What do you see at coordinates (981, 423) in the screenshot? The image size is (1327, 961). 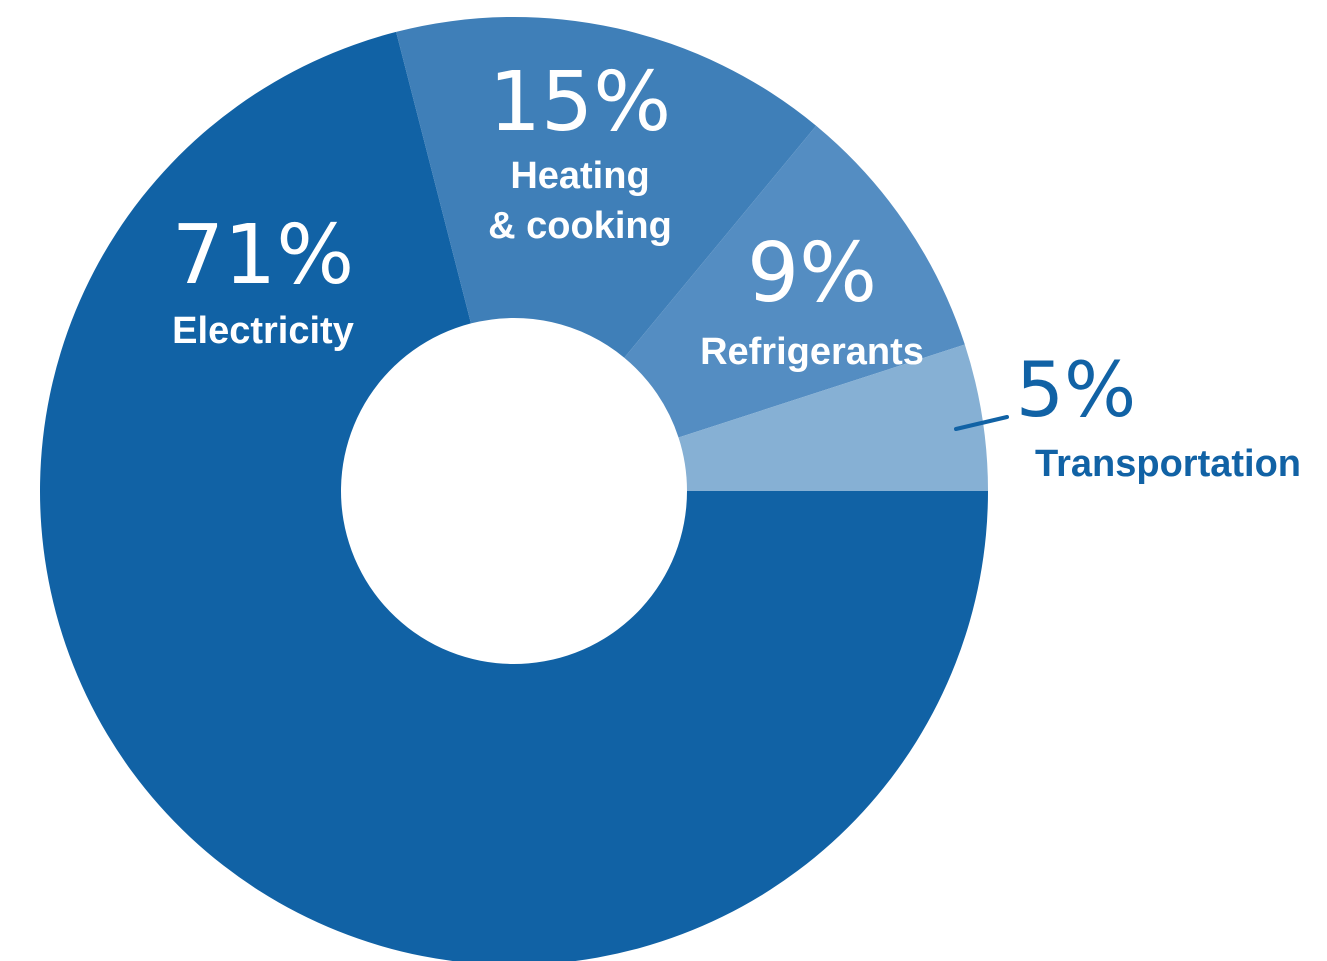 I see `transportation-leader-line` at bounding box center [981, 423].